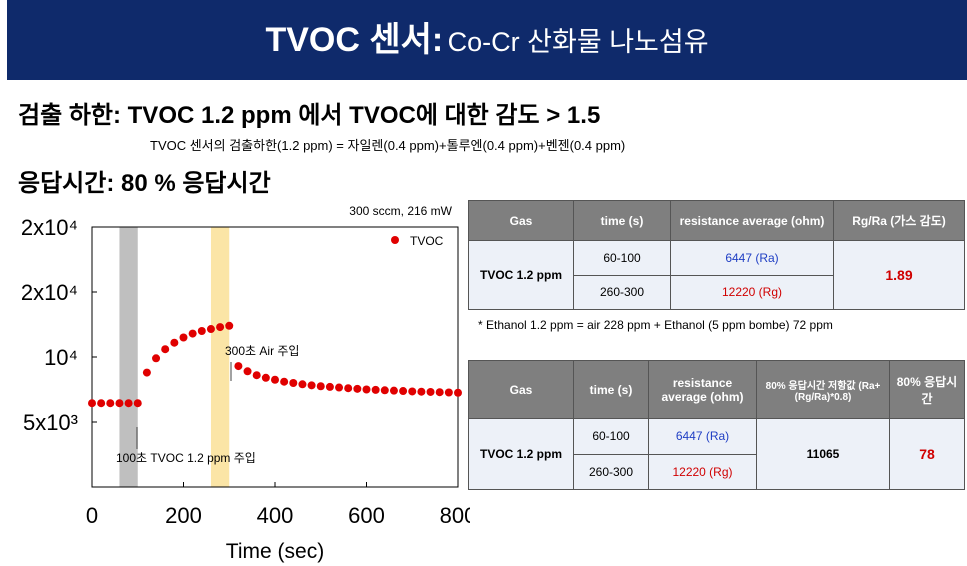 This screenshot has height=566, width=967. I want to click on th: 80% 응답시간 저항값 (Ra+(Rg/Ra)*0.8), so click(823, 389).